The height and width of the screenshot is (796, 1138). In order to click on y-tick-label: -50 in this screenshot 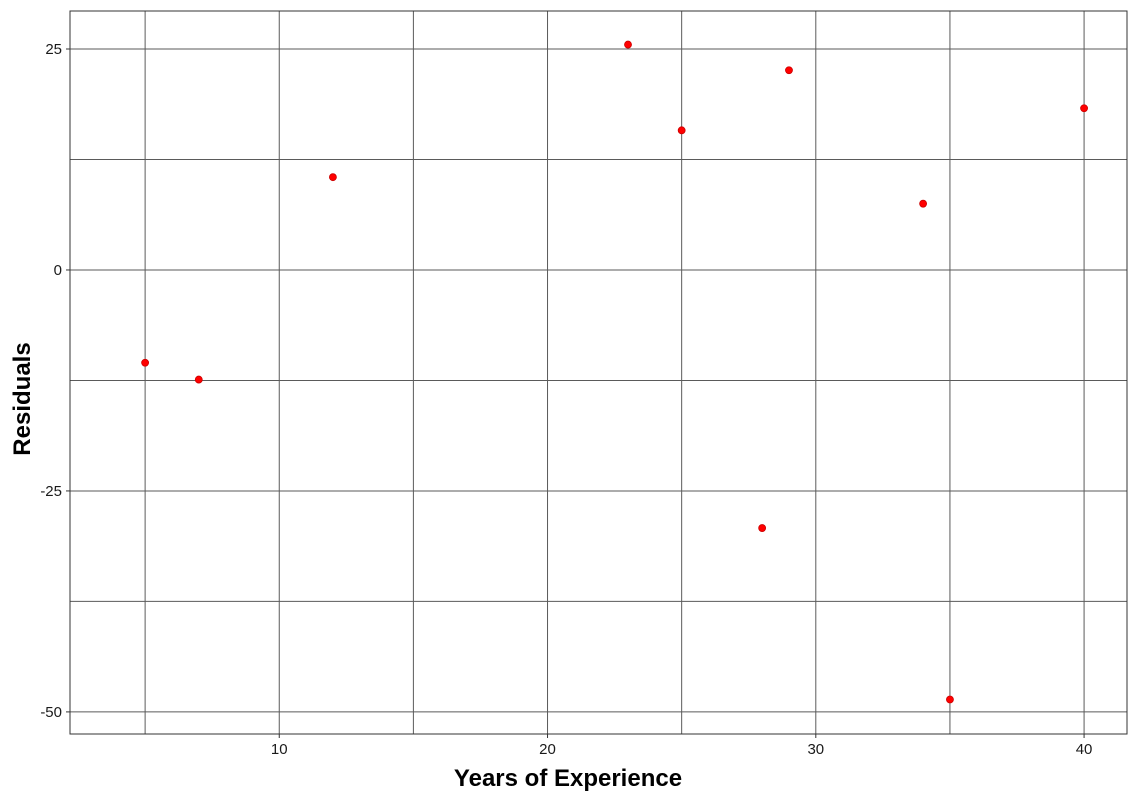, I will do `click(51, 712)`.